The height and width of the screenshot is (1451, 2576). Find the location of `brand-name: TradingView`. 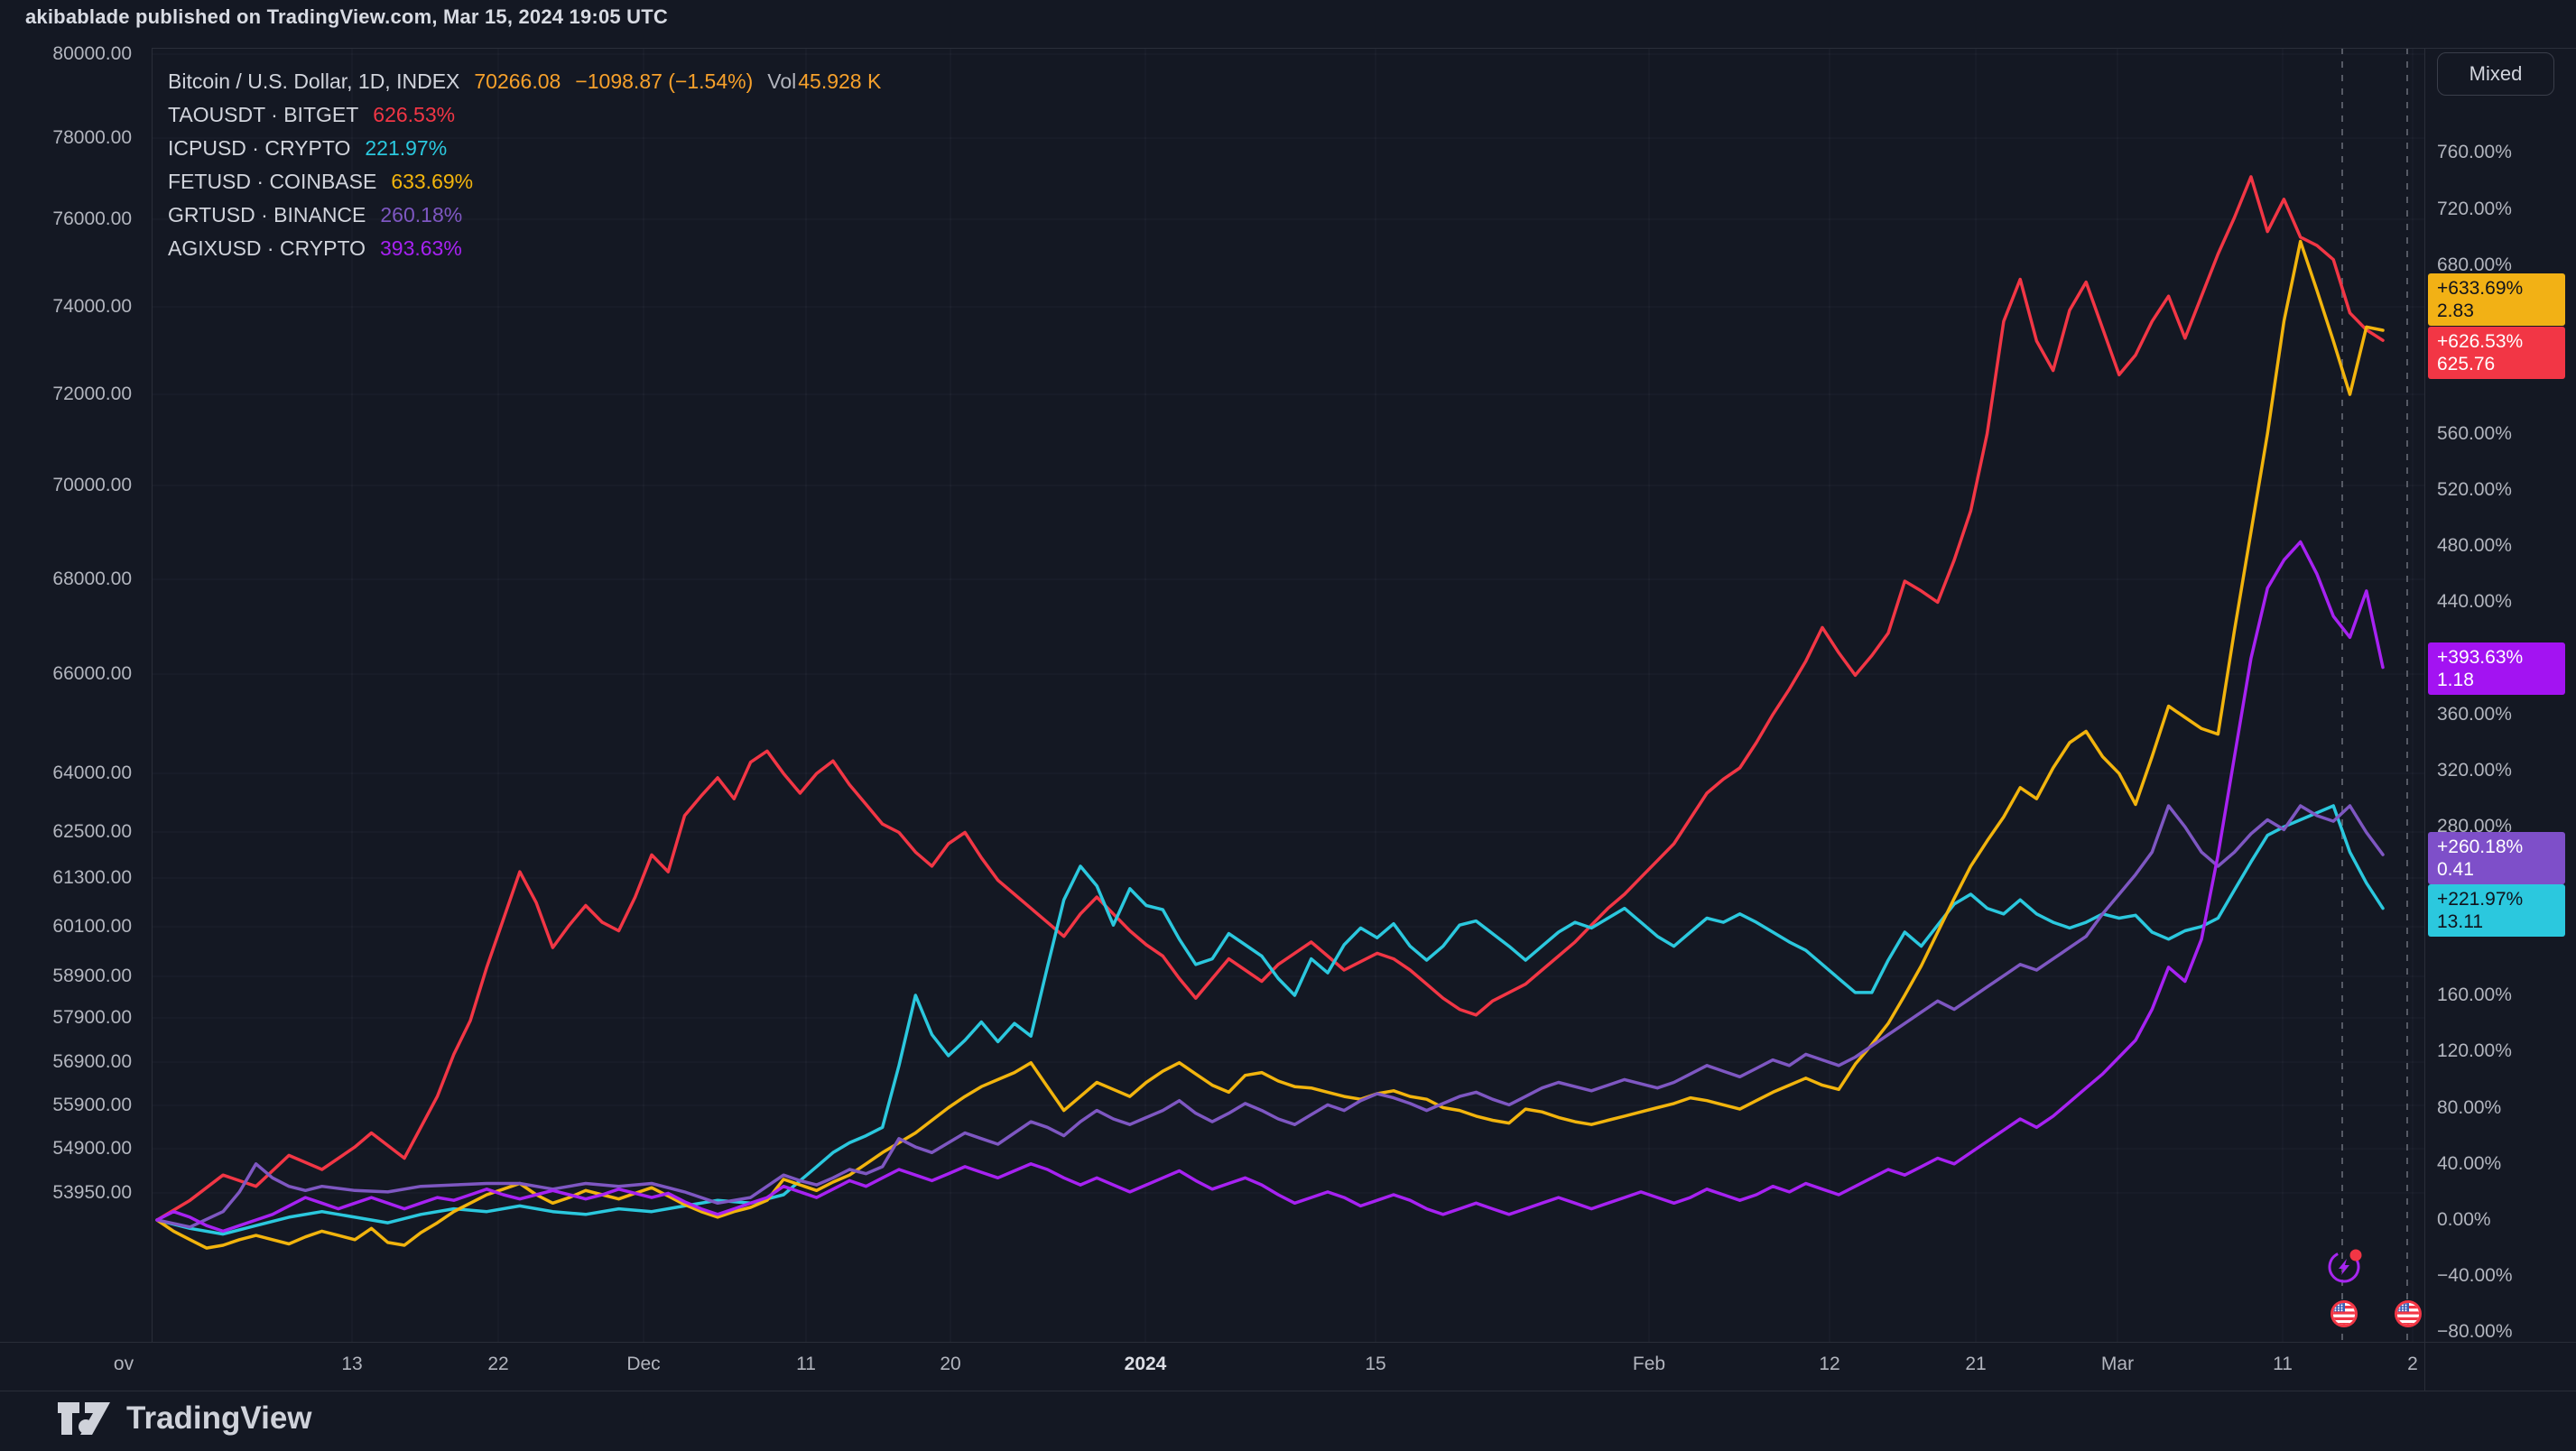

brand-name: TradingView is located at coordinates (219, 1418).